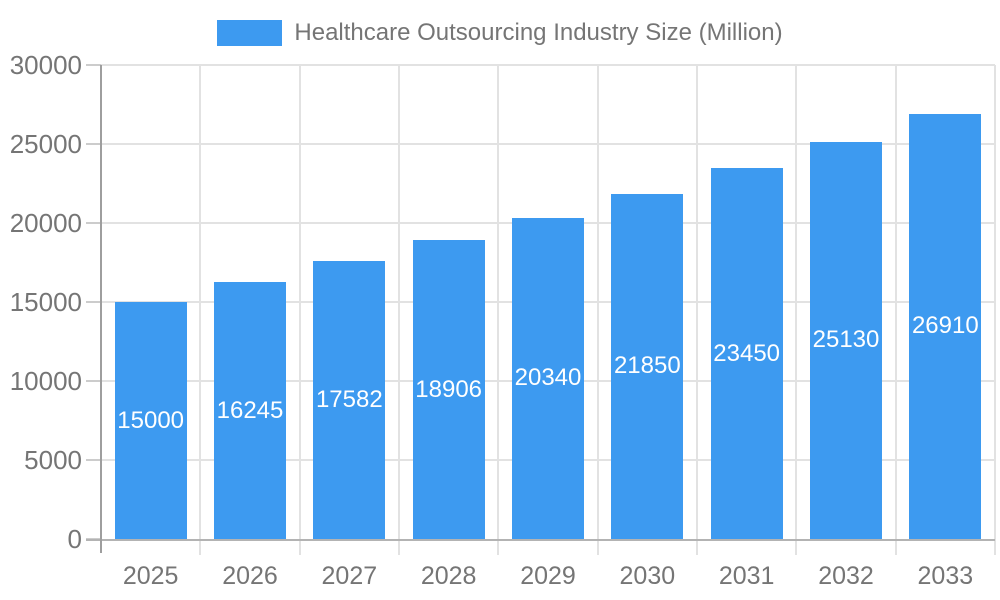  I want to click on y-axis-label: 5000, so click(53, 460).